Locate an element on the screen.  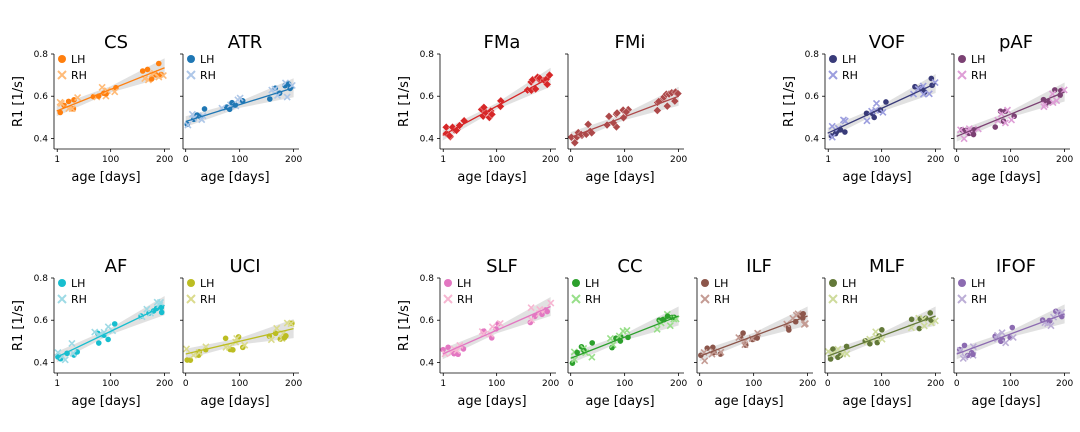
panel-title: CS is located at coordinates (116, 42).